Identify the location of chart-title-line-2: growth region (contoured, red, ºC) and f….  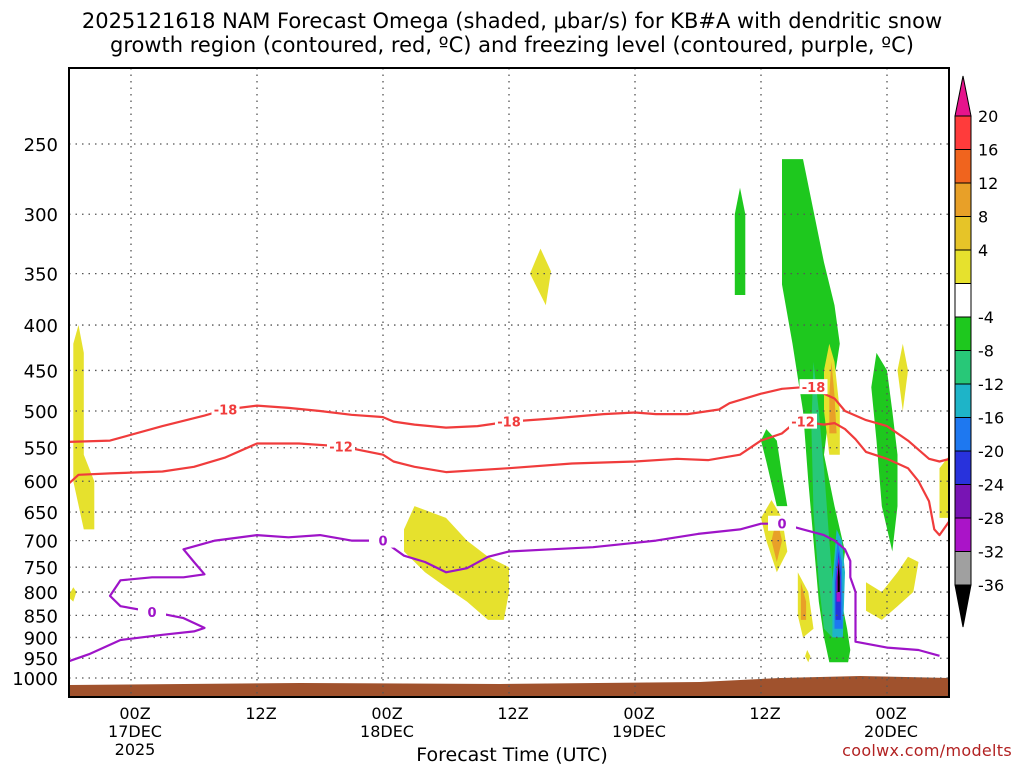
(512, 45).